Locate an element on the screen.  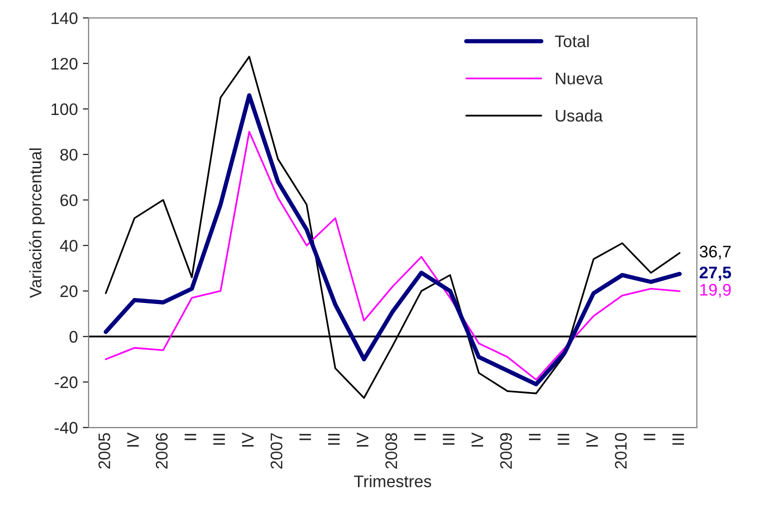
x-axis-title: Trimestres is located at coordinates (393, 481).